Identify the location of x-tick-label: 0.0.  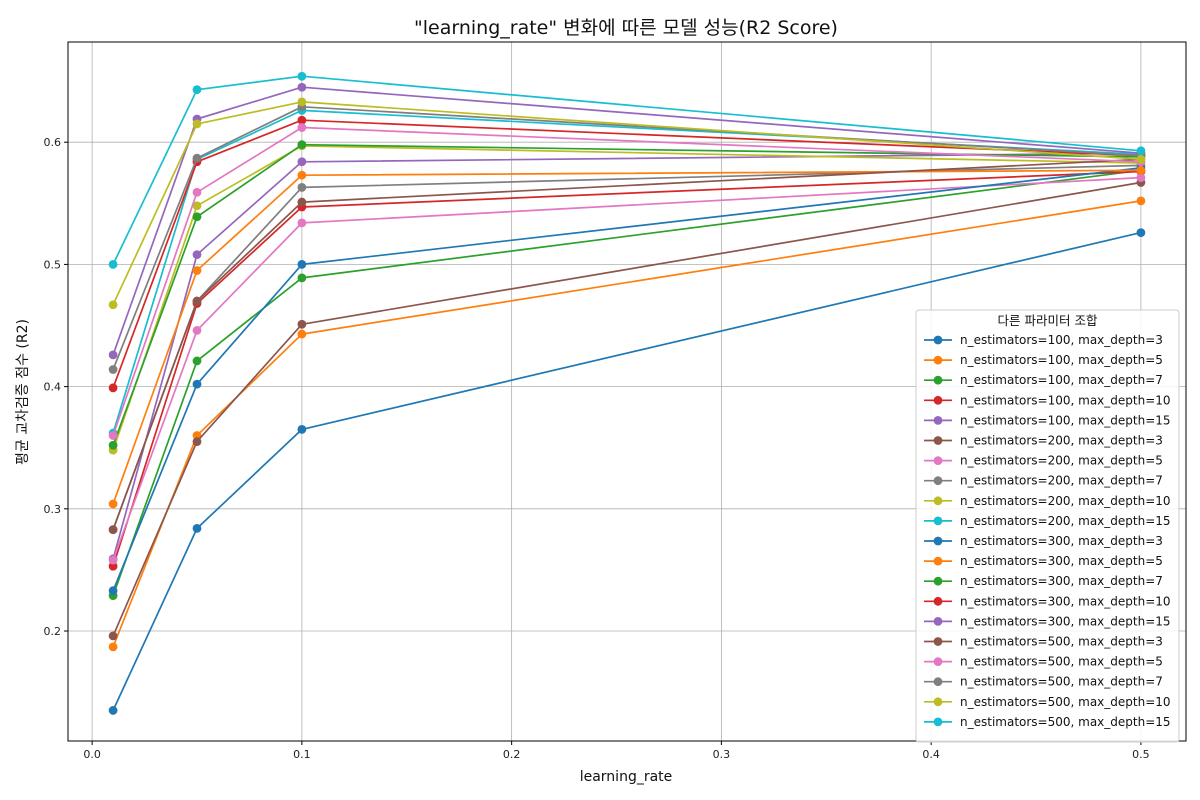
(92, 754).